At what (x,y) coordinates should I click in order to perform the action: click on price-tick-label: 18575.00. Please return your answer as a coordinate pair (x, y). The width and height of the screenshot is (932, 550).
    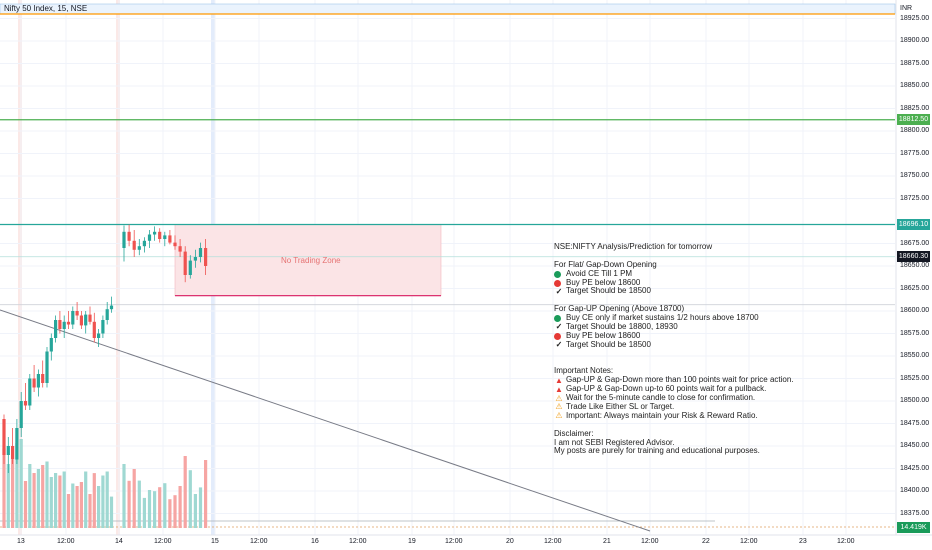
    Looking at the image, I should click on (915, 333).